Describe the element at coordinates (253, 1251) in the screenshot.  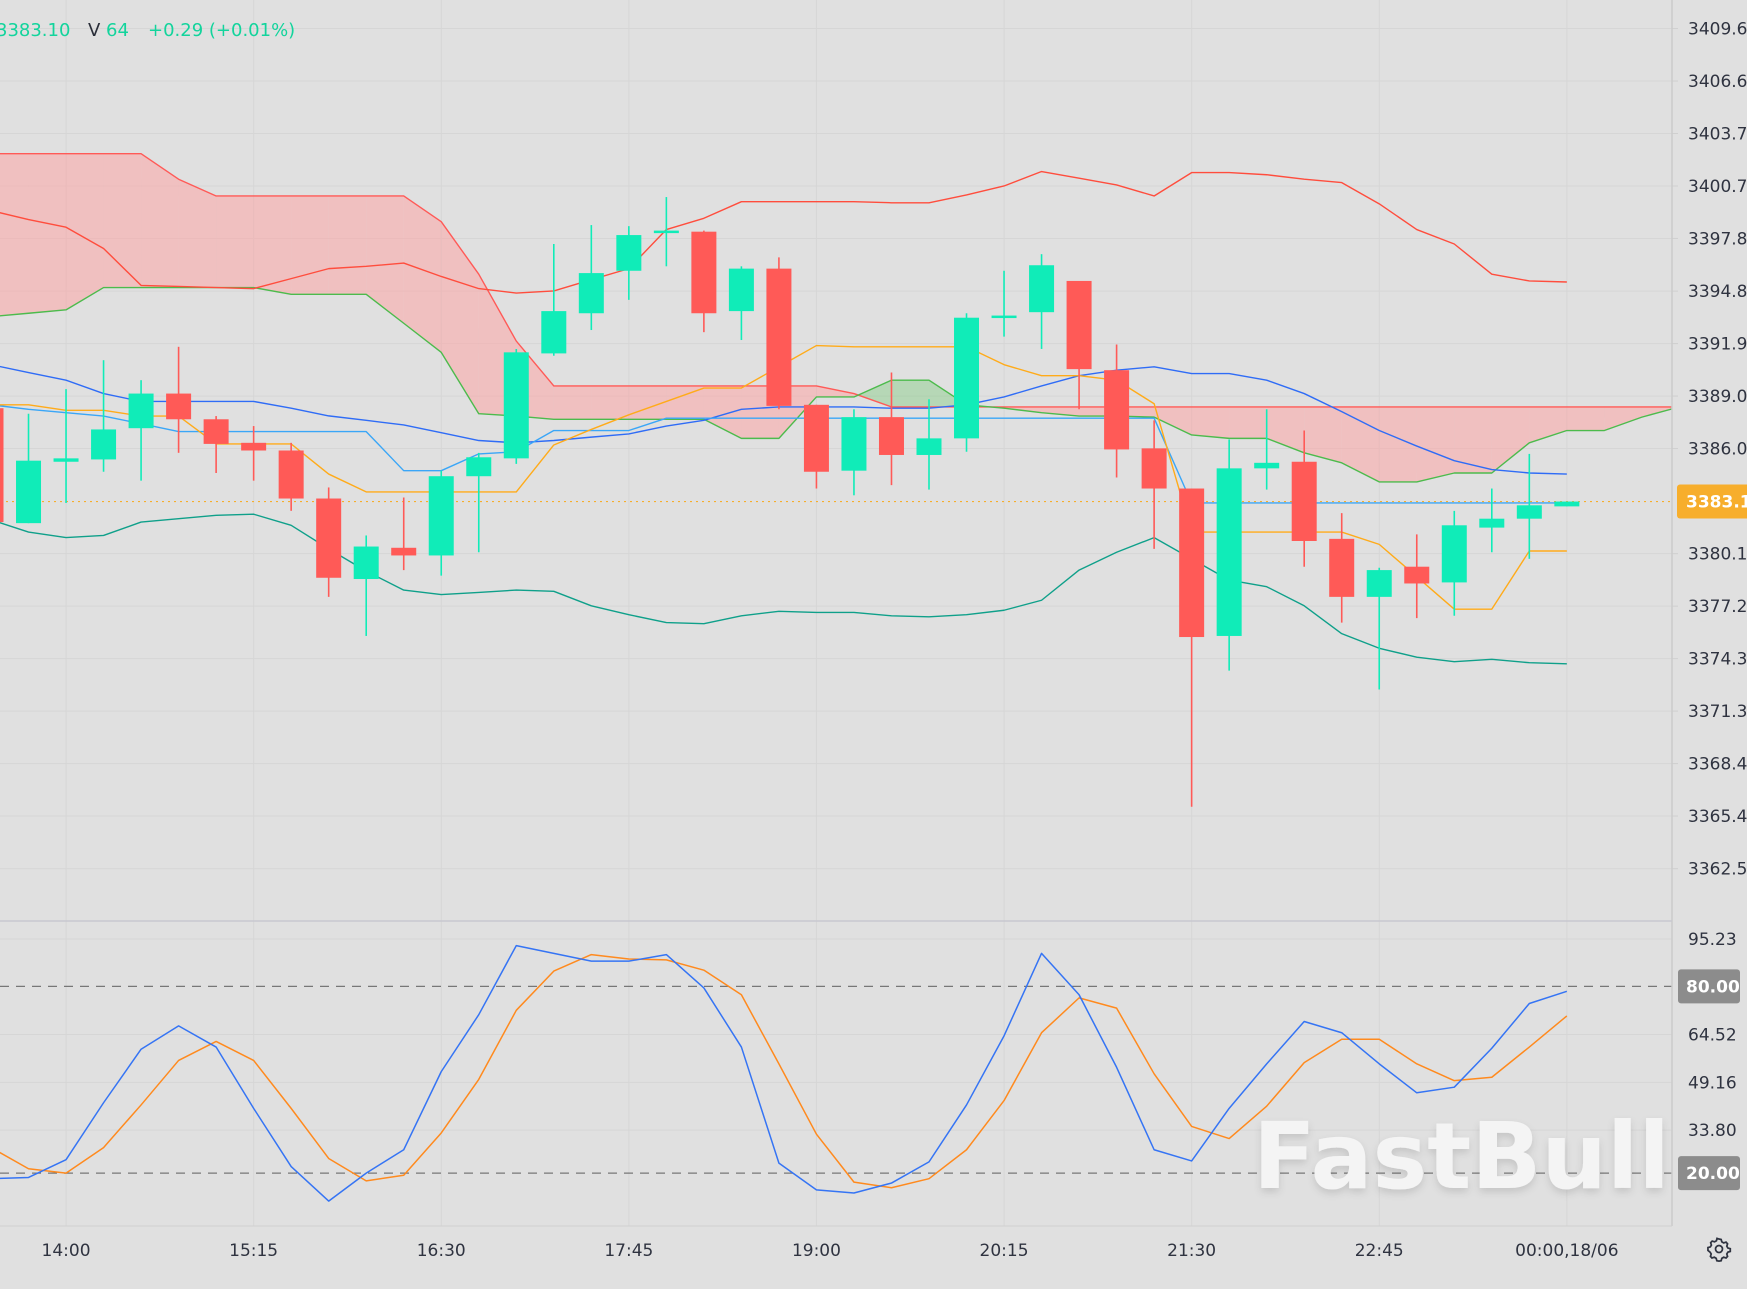
I see `x-tick-label: 15:15` at that location.